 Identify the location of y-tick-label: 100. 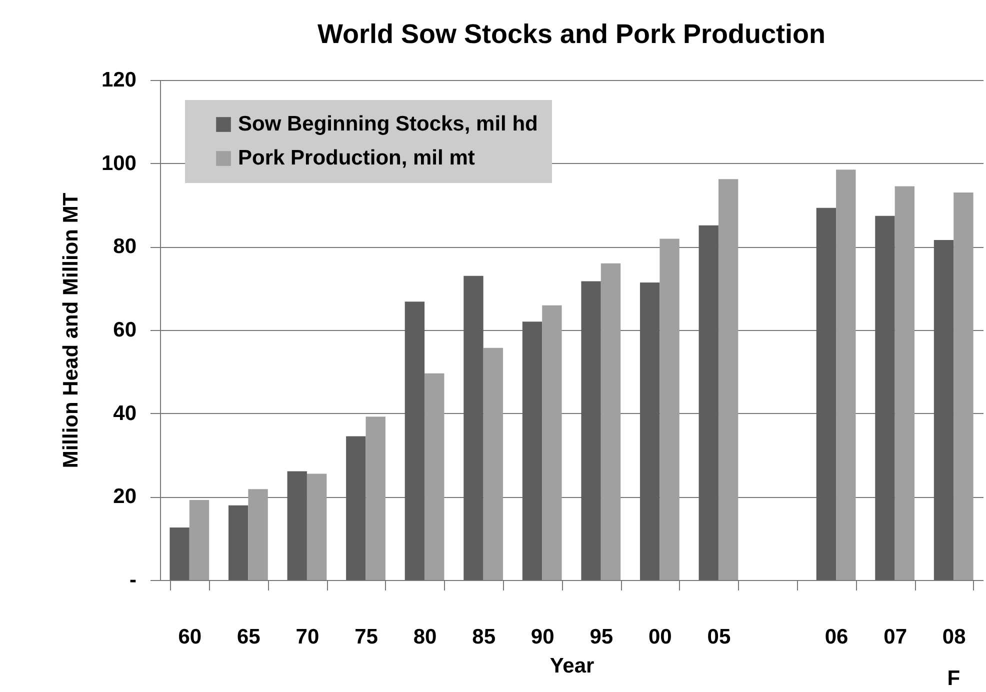
(118, 163).